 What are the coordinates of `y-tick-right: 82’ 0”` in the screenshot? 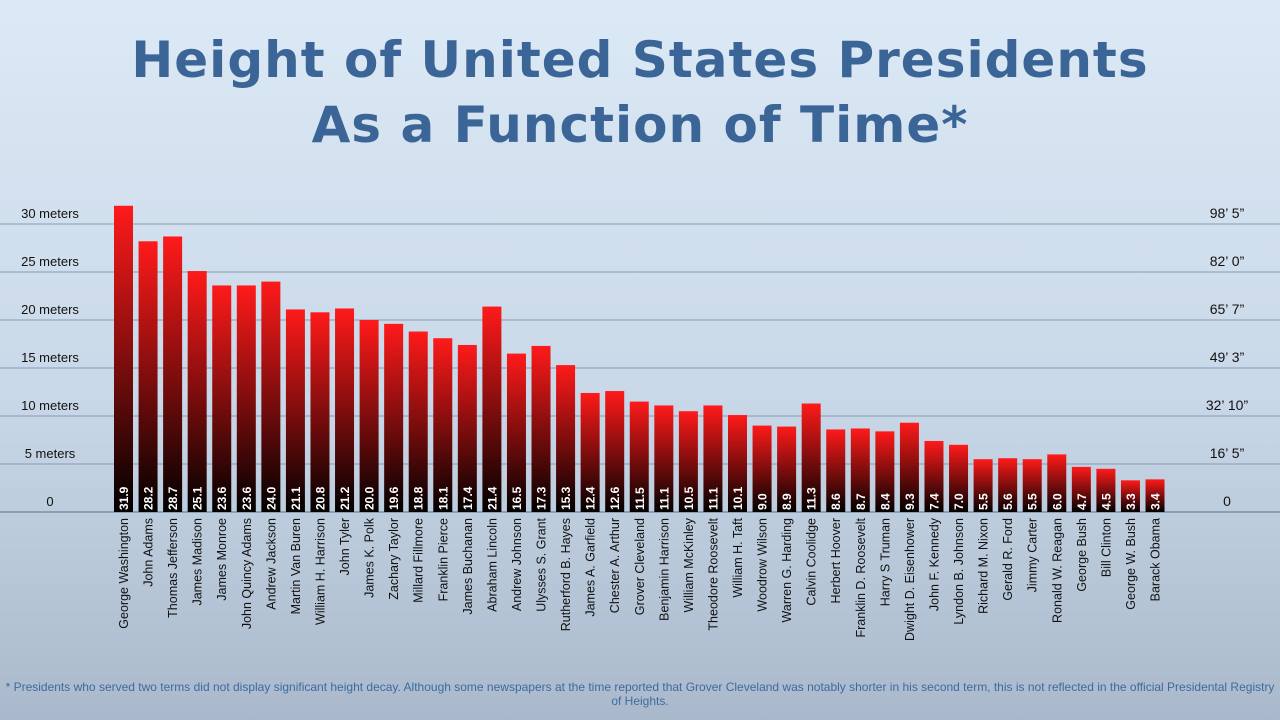 It's located at (1227, 261).